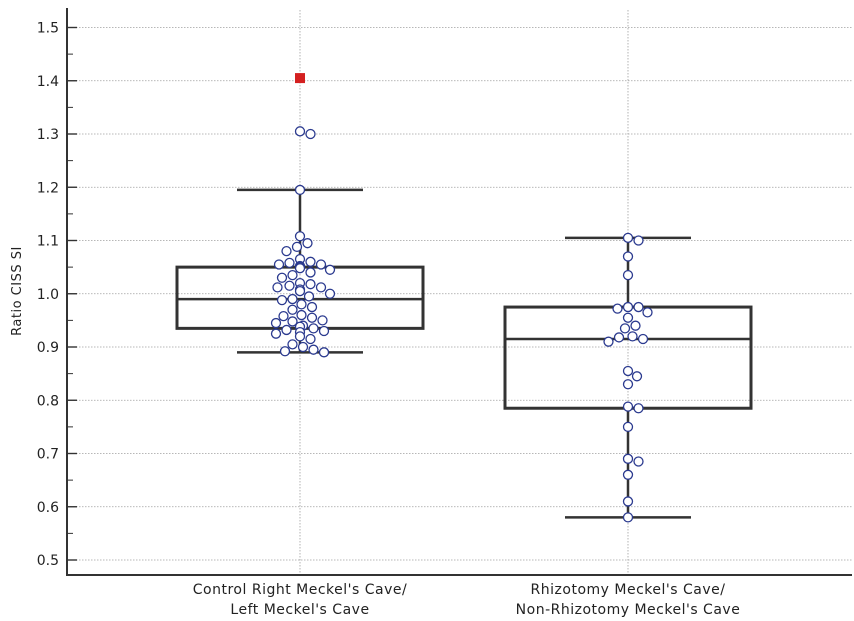 The width and height of the screenshot is (854, 621). Describe the element at coordinates (48, 188) in the screenshot. I see `y-tick-label: 1.2` at that location.